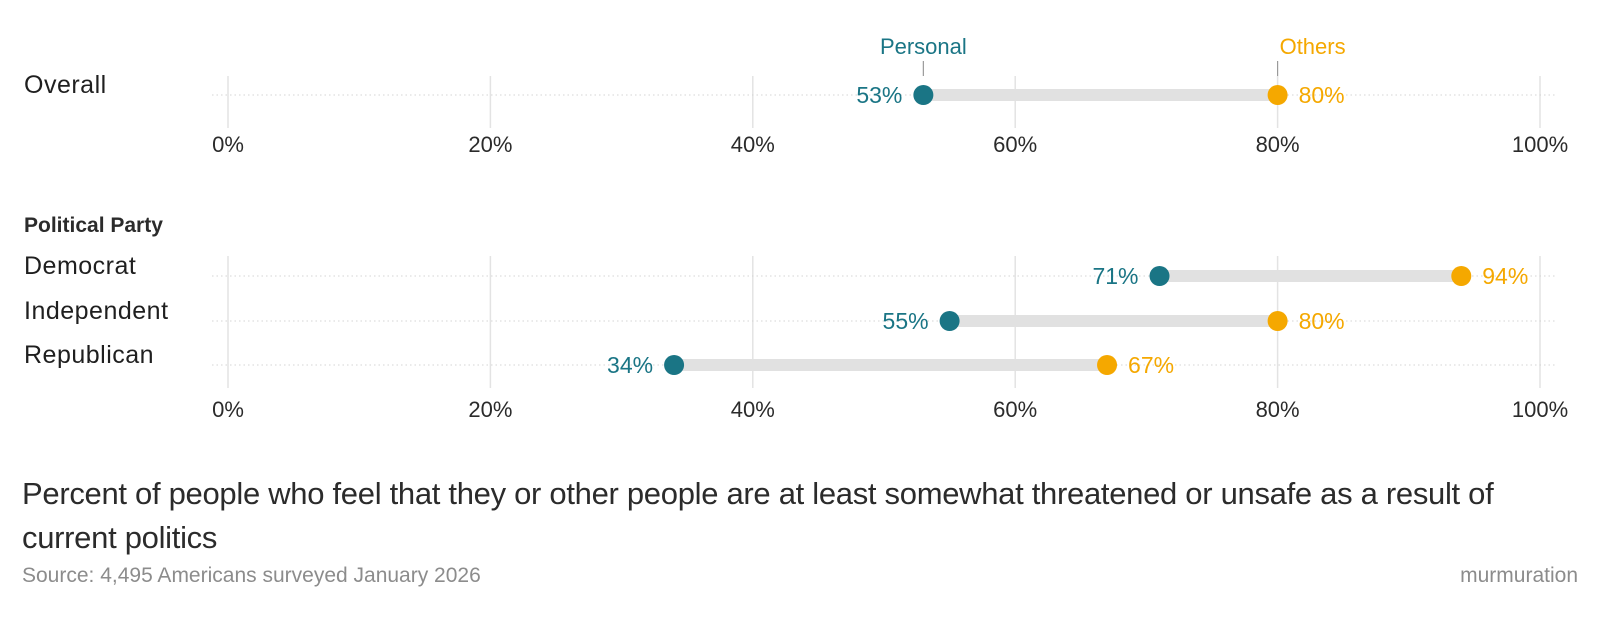  Describe the element at coordinates (630, 365) in the screenshot. I see `value-label-personal: 34%` at that location.